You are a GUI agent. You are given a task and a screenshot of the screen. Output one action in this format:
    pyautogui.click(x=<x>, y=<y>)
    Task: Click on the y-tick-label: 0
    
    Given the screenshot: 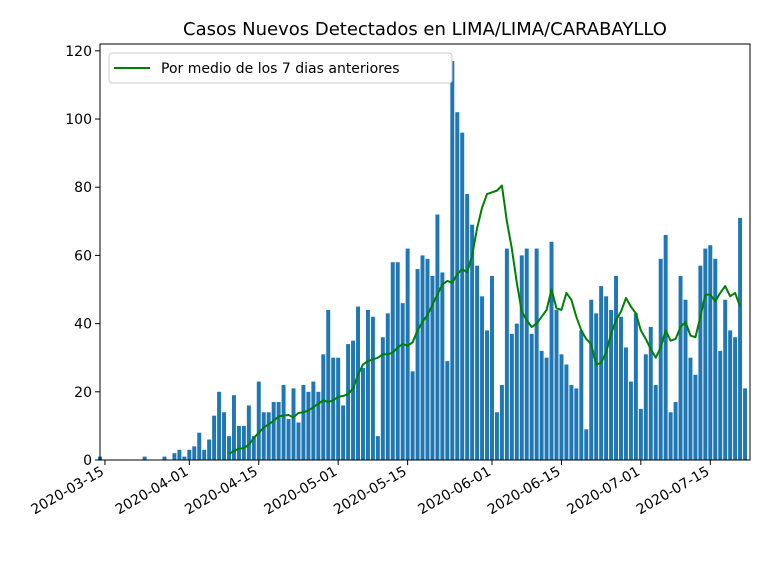 What is the action you would take?
    pyautogui.click(x=87, y=461)
    